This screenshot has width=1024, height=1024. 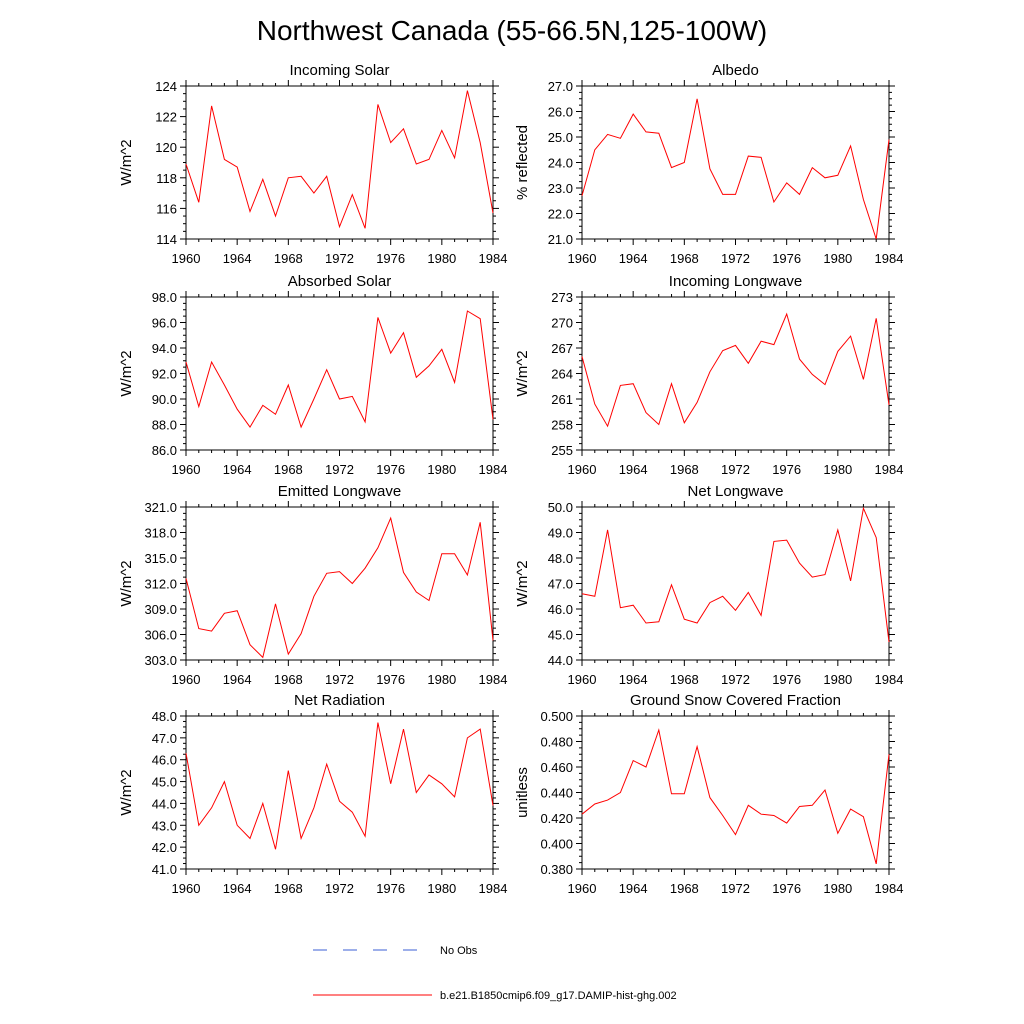 What do you see at coordinates (556, 742) in the screenshot?
I see `y-tick-label: 0.480` at bounding box center [556, 742].